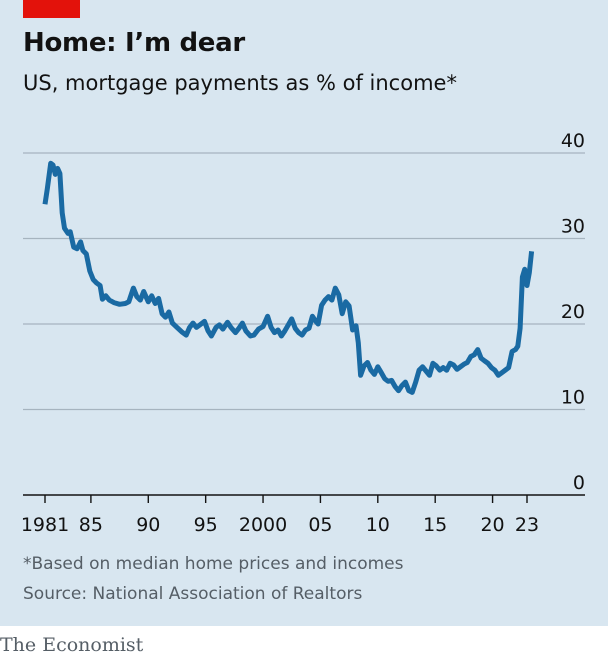 The image size is (608, 662). Describe the element at coordinates (263, 525) in the screenshot. I see `x-tick-label-2000: 2000` at that location.